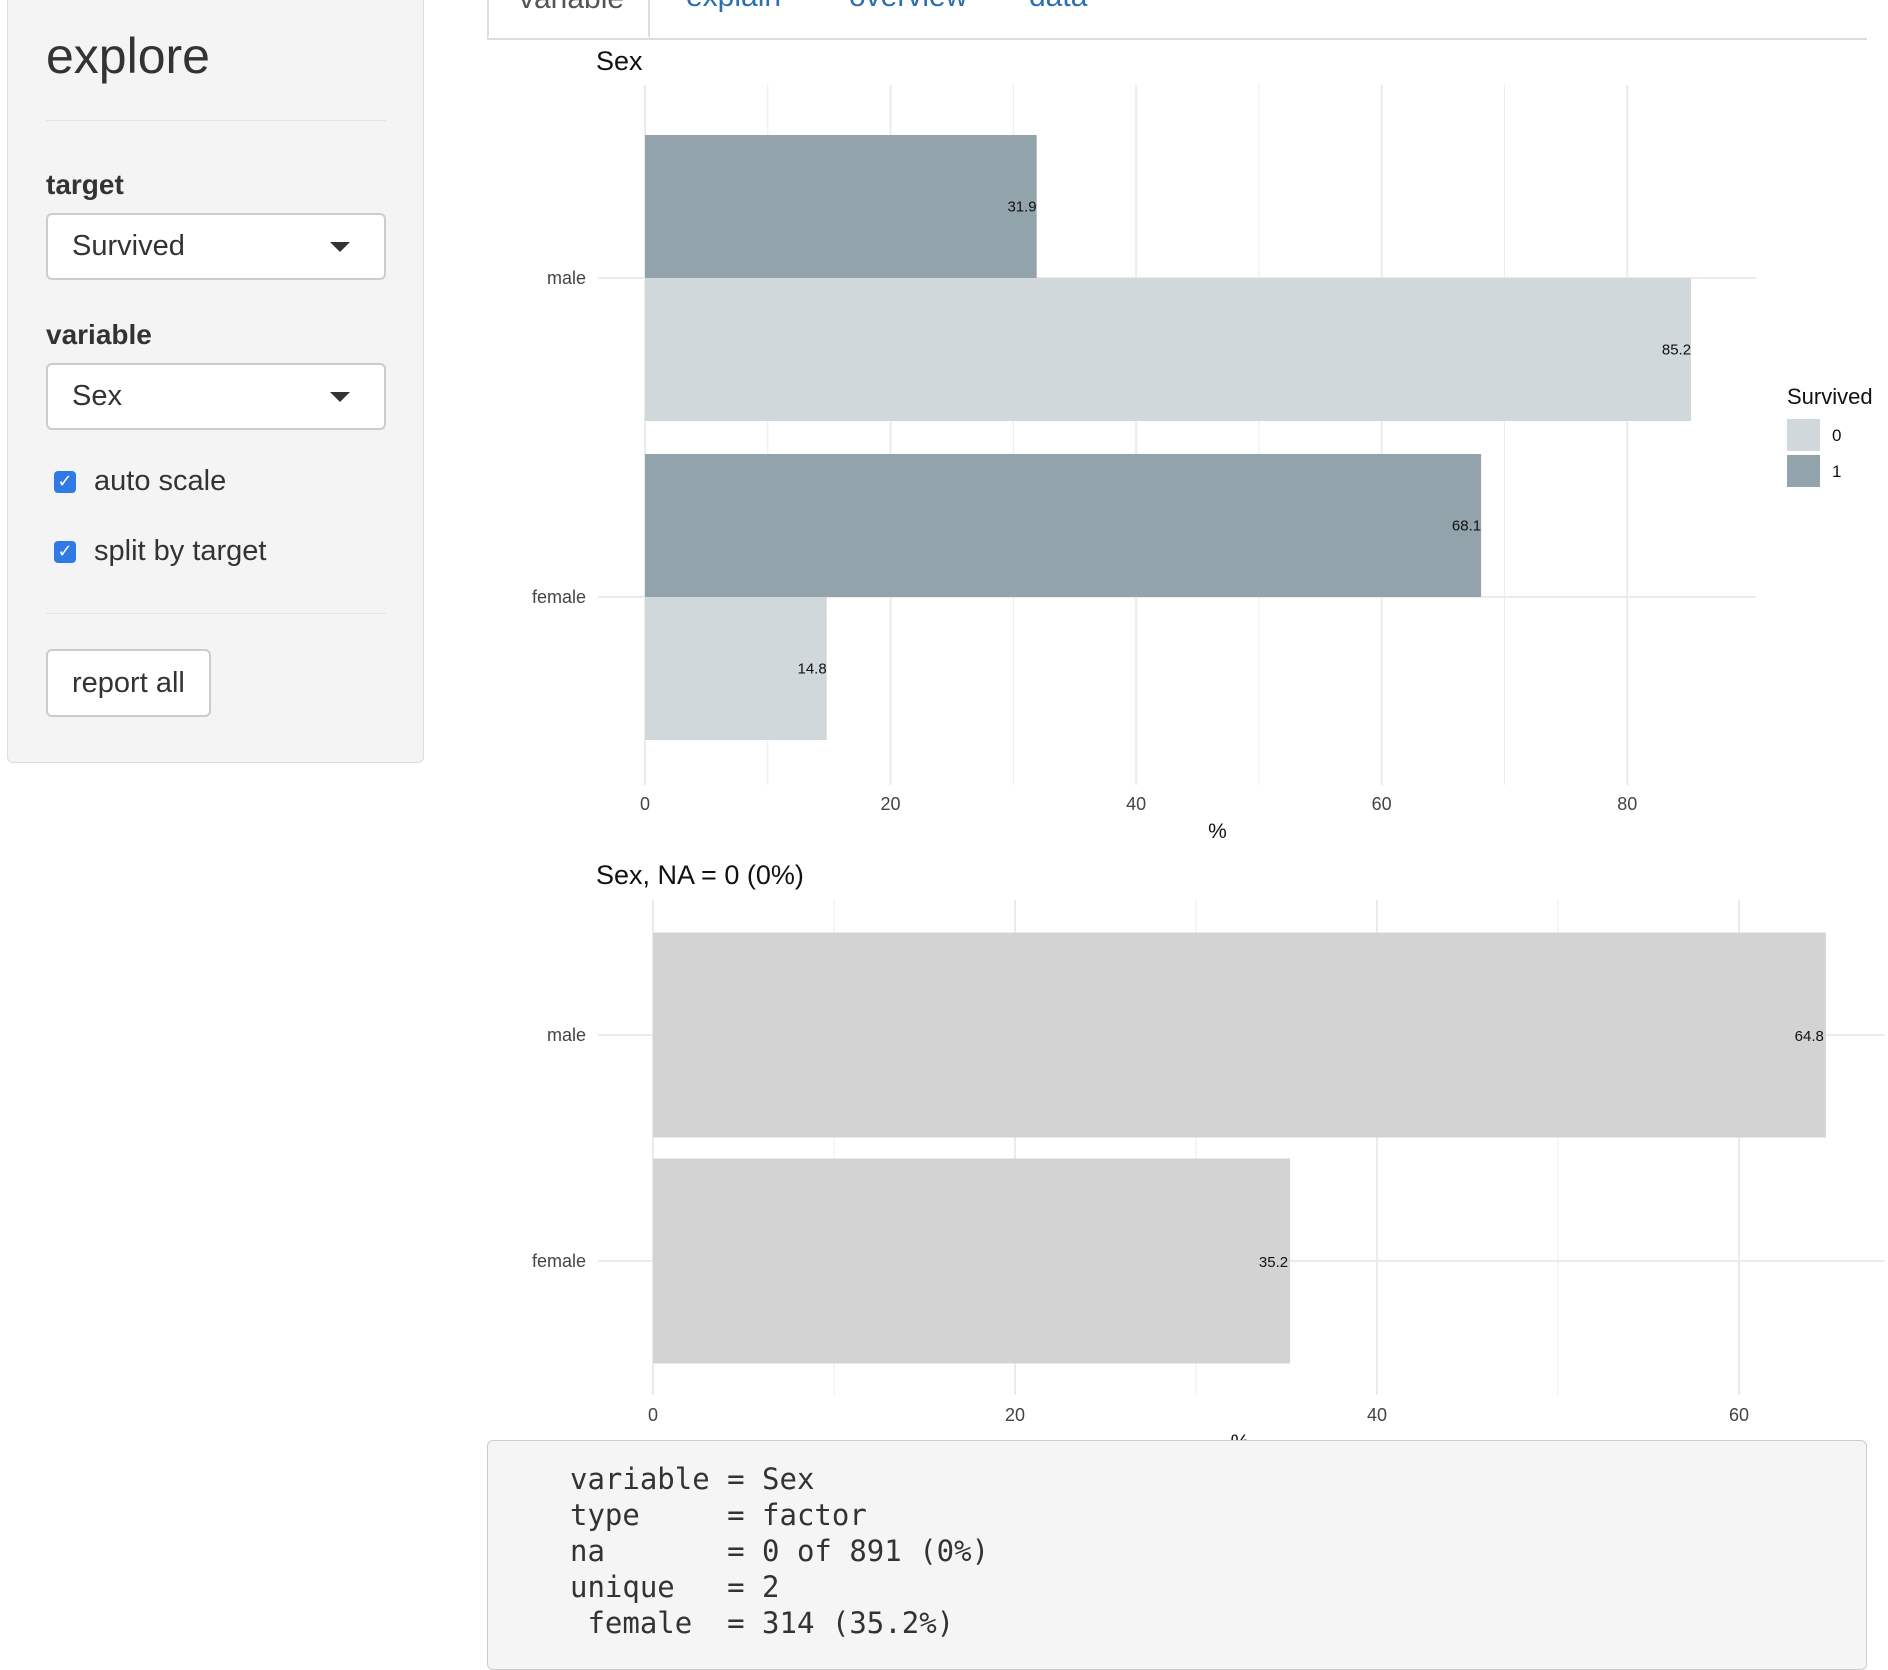 The width and height of the screenshot is (1888, 1670). I want to click on split-by-target-checkbox: ✓, so click(65, 552).